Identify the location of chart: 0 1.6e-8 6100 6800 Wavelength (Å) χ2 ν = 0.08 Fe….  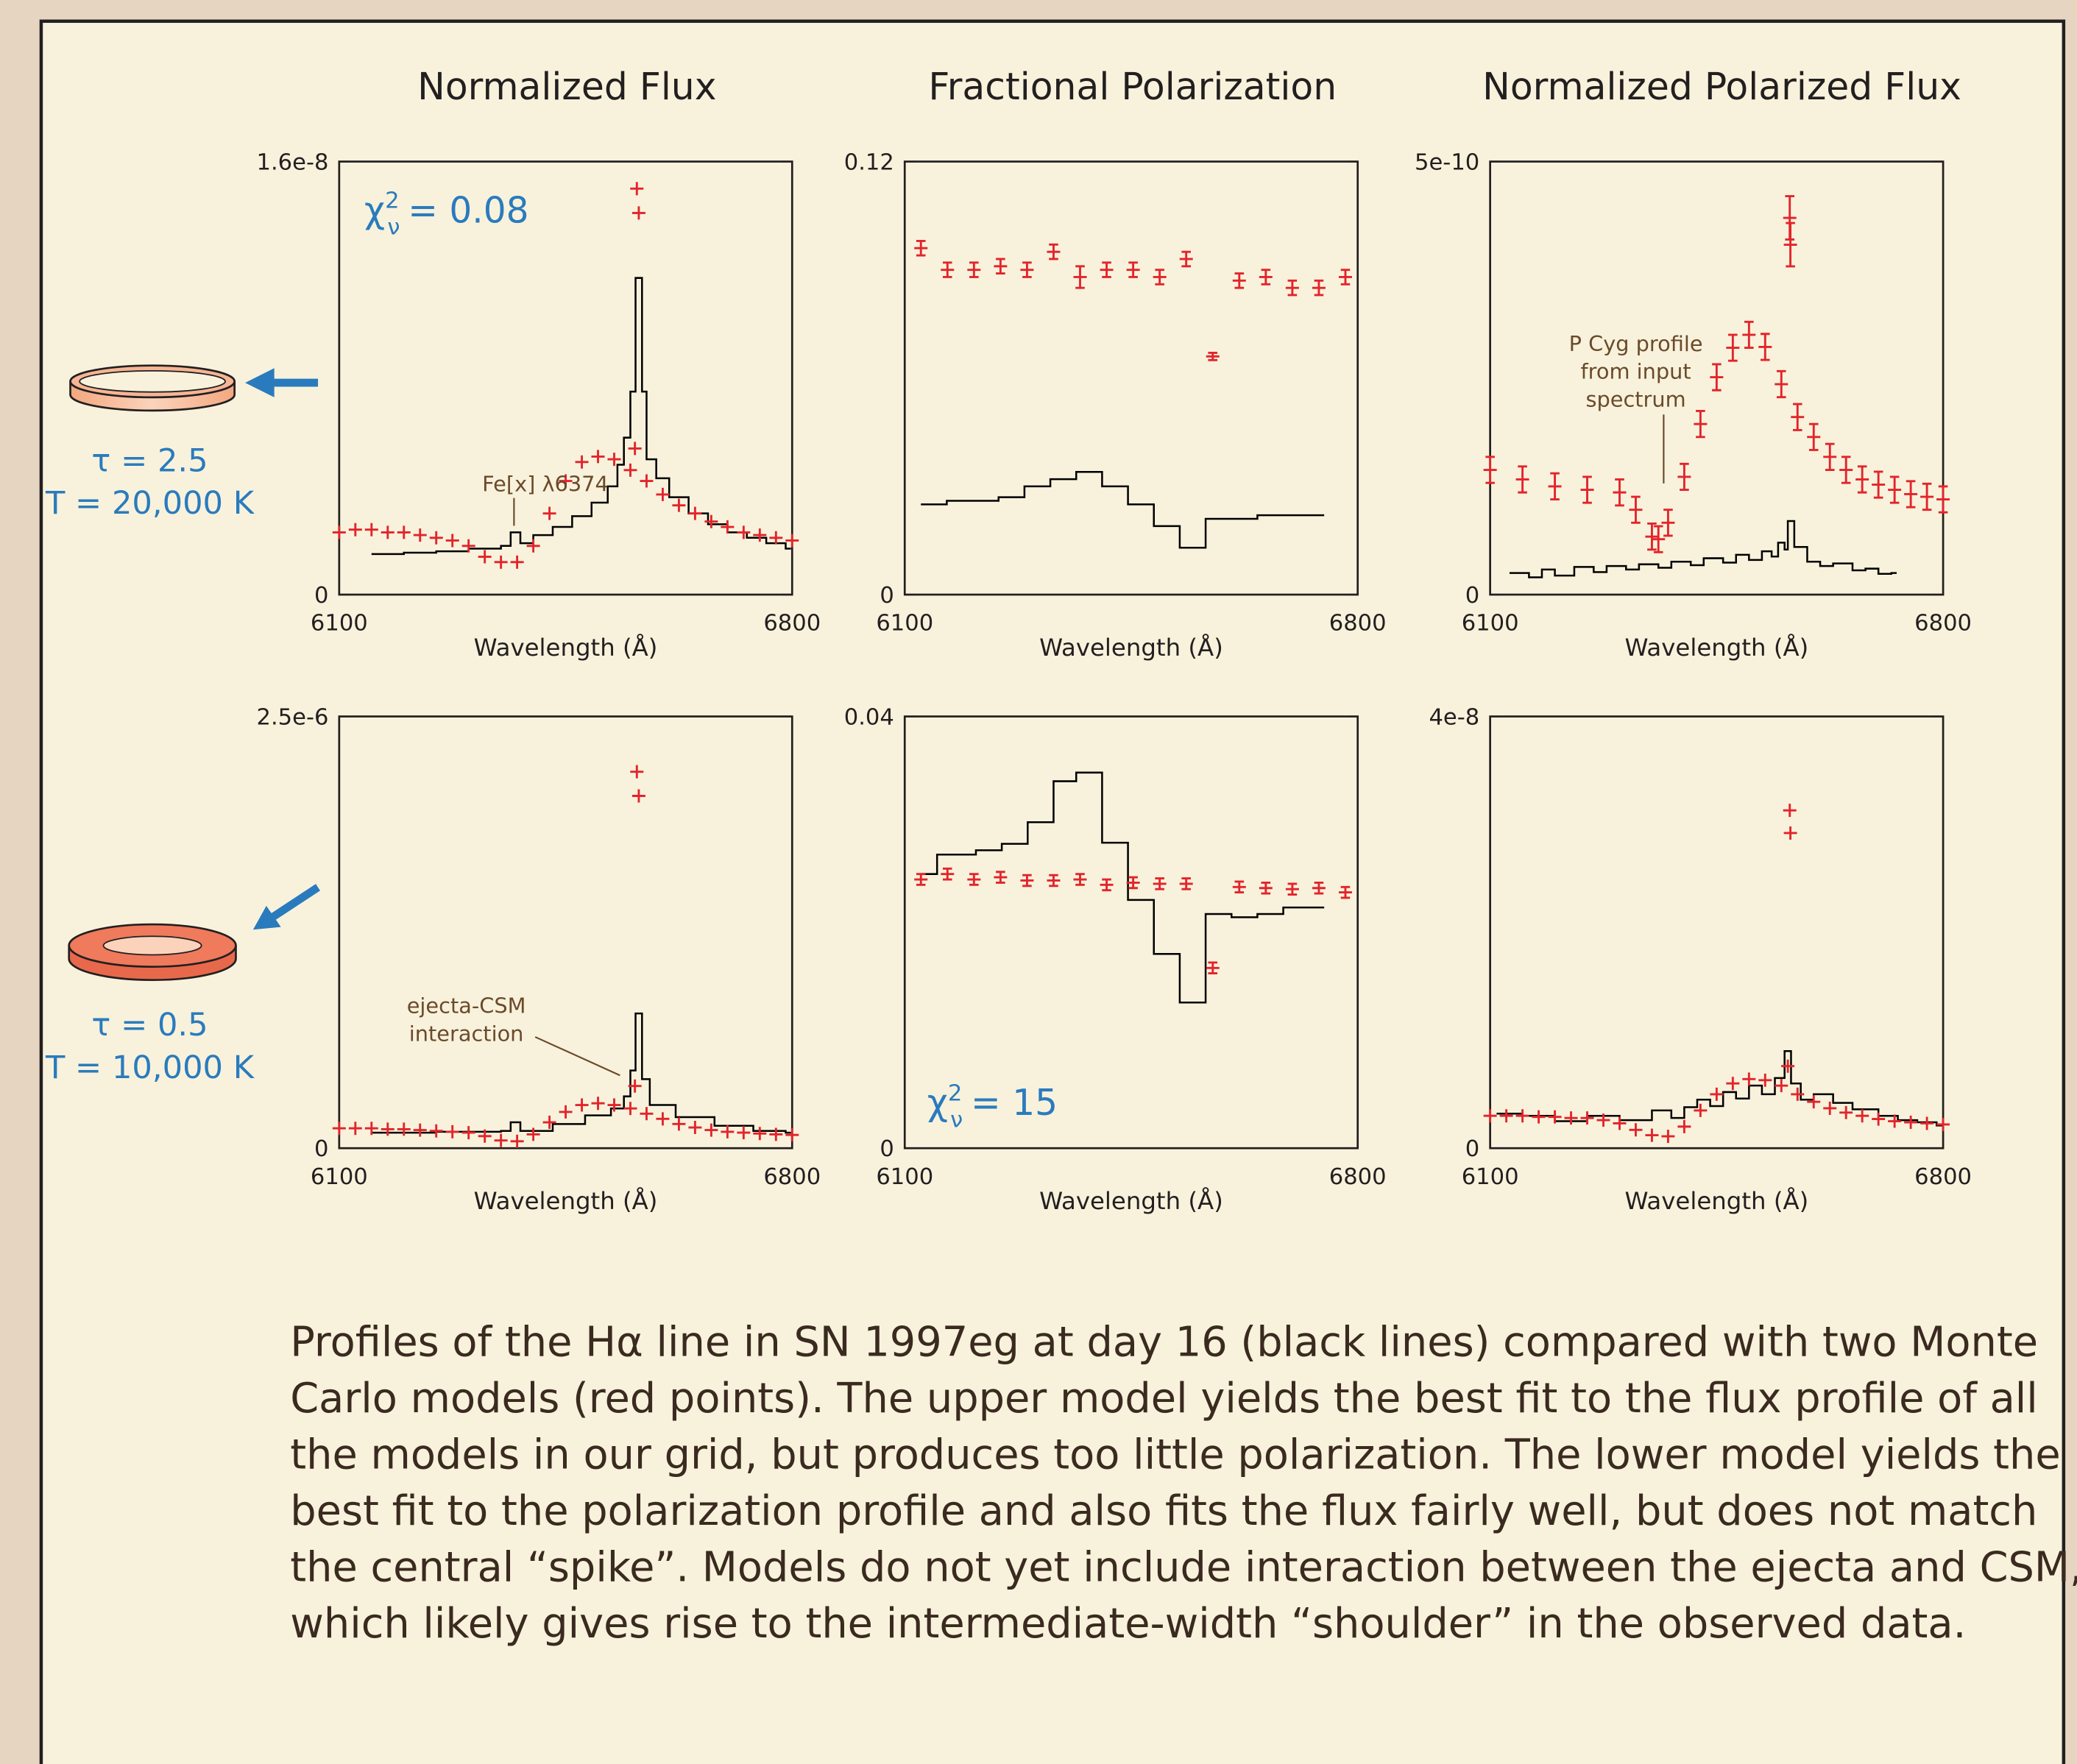
(539, 405).